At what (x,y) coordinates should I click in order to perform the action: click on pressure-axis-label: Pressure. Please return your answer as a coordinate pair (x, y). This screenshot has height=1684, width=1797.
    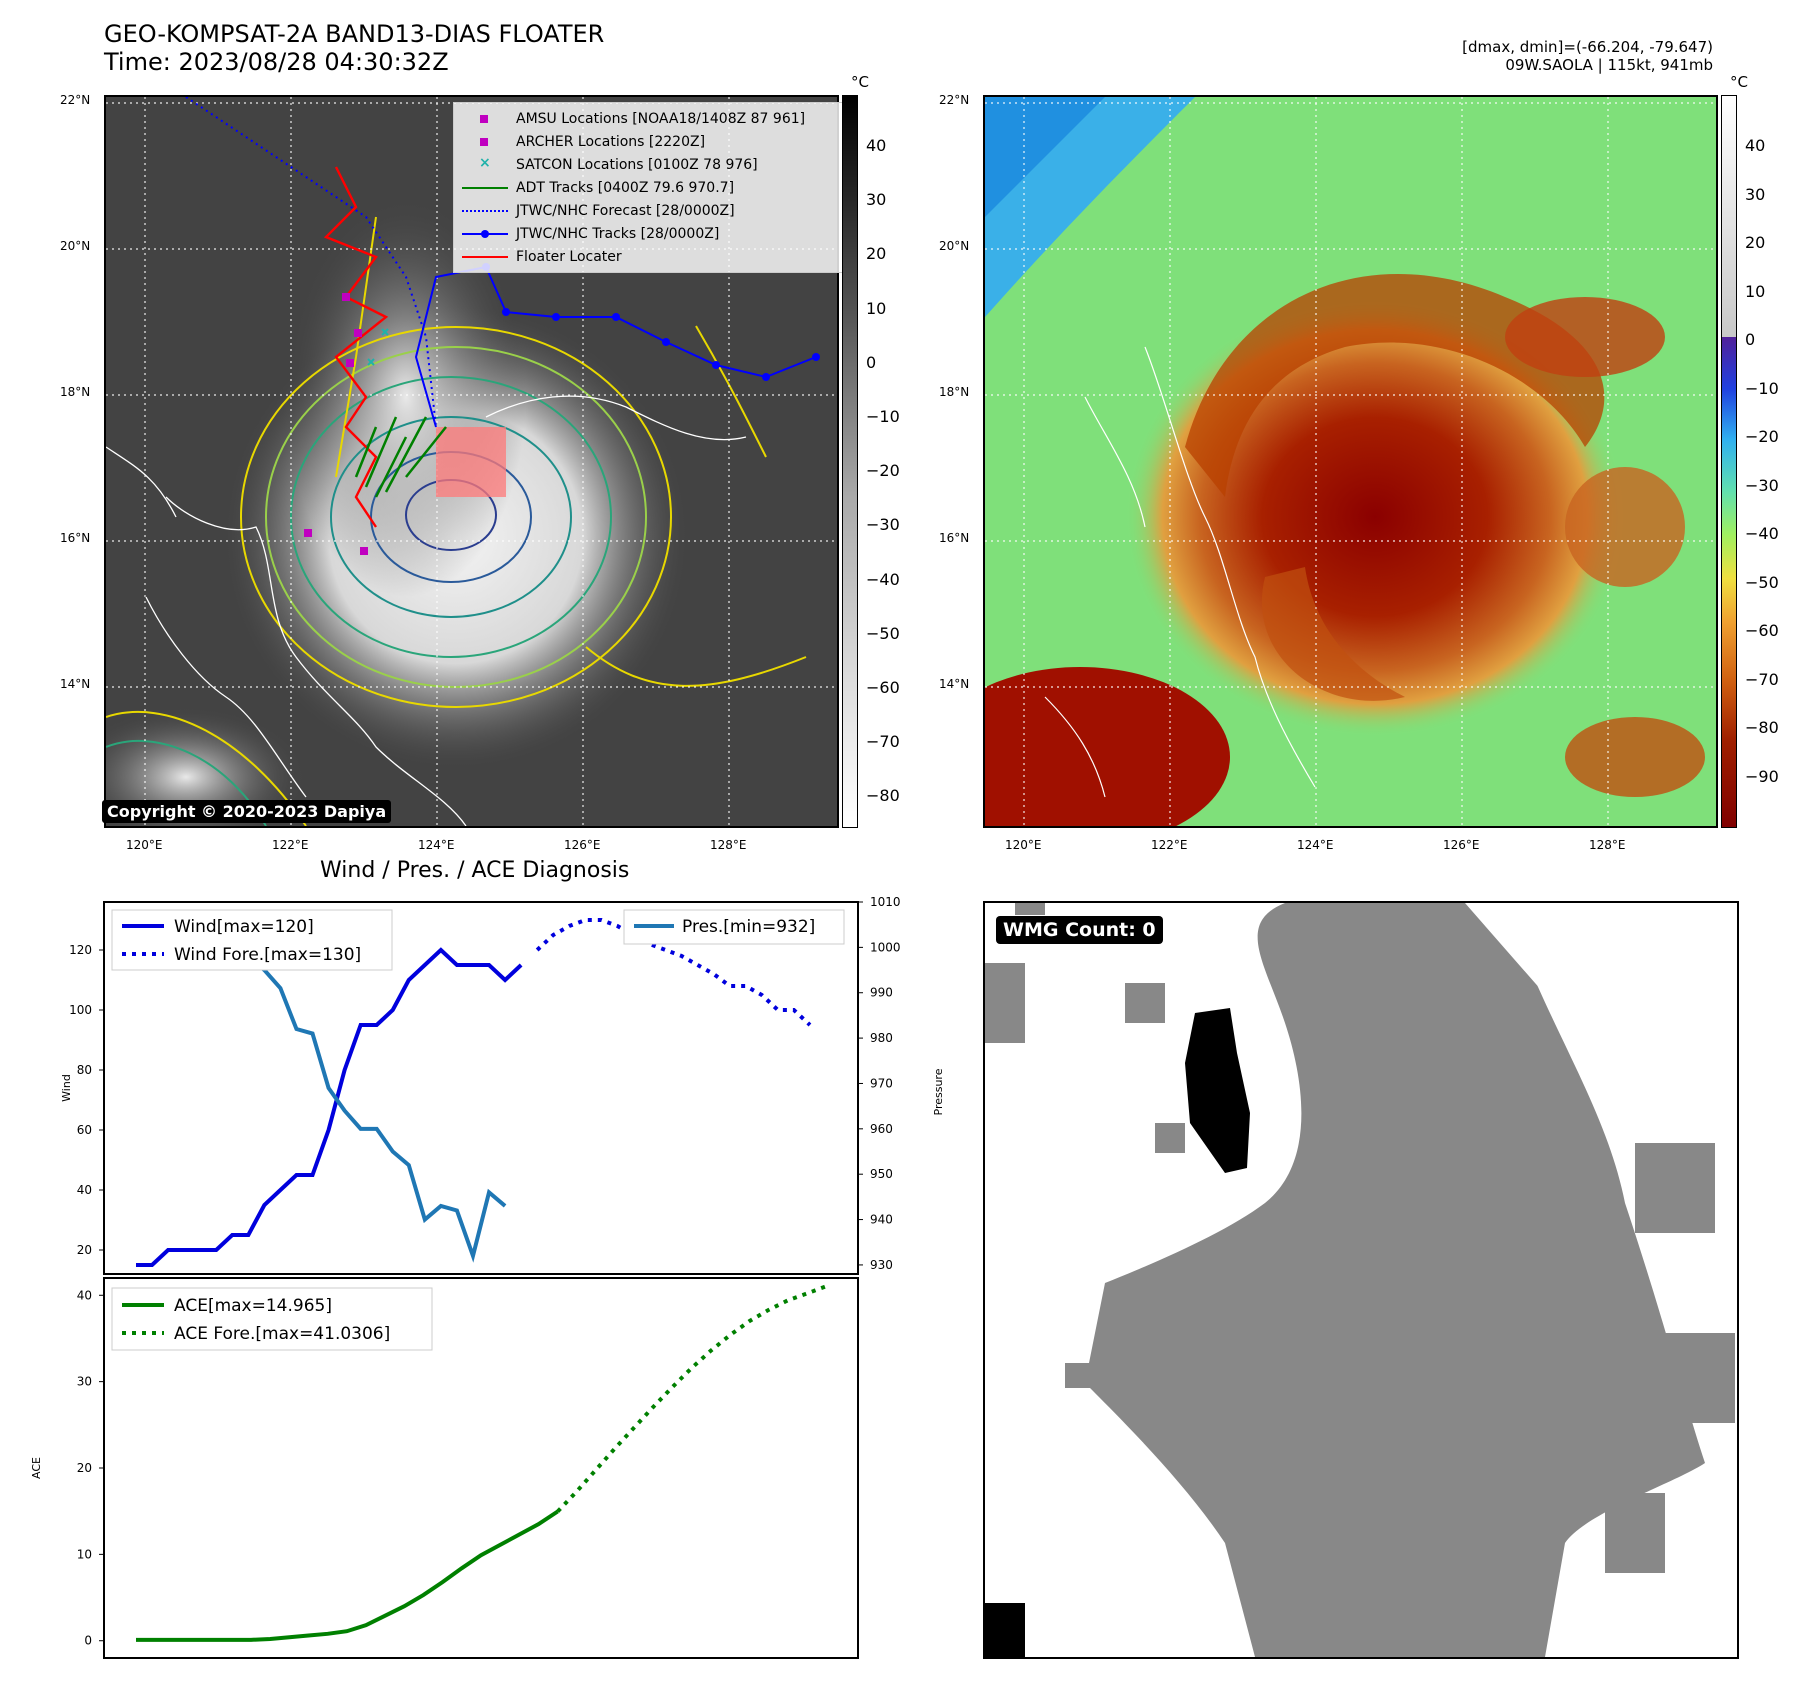
    Looking at the image, I should click on (938, 1091).